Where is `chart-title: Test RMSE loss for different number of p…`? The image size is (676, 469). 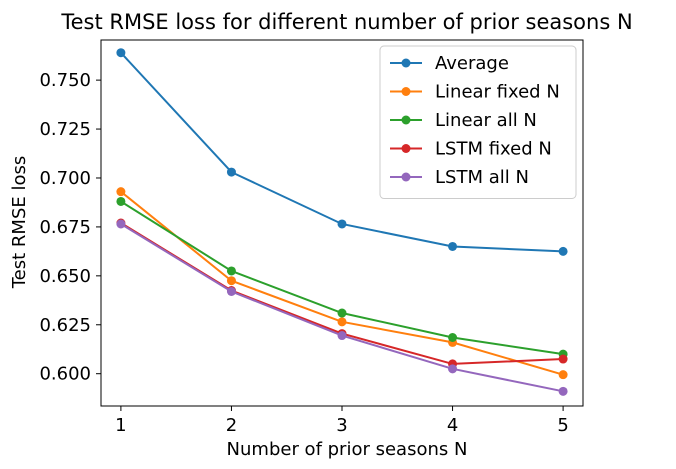
chart-title: Test RMSE loss for different number of p… is located at coordinates (346, 22).